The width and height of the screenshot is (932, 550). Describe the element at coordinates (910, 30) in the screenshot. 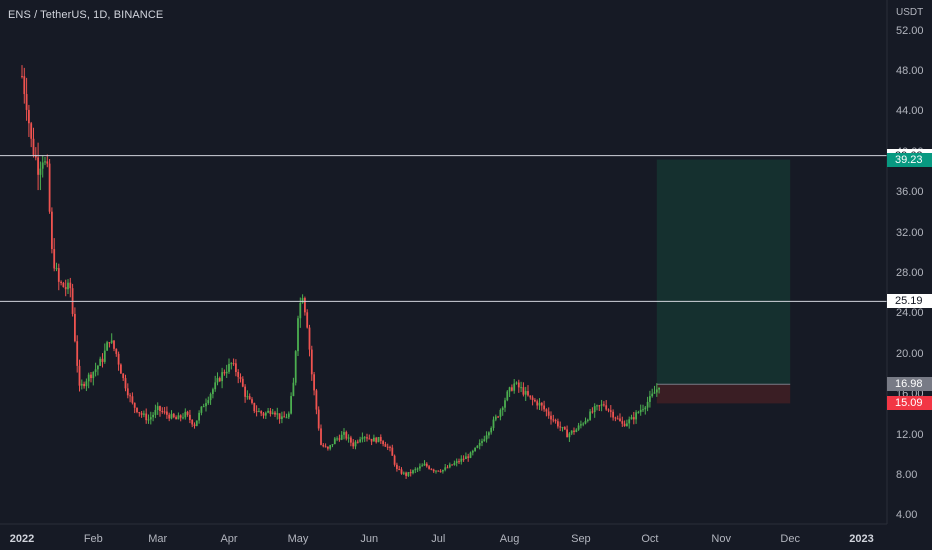

I see `price-axis-tick: 52.00` at that location.